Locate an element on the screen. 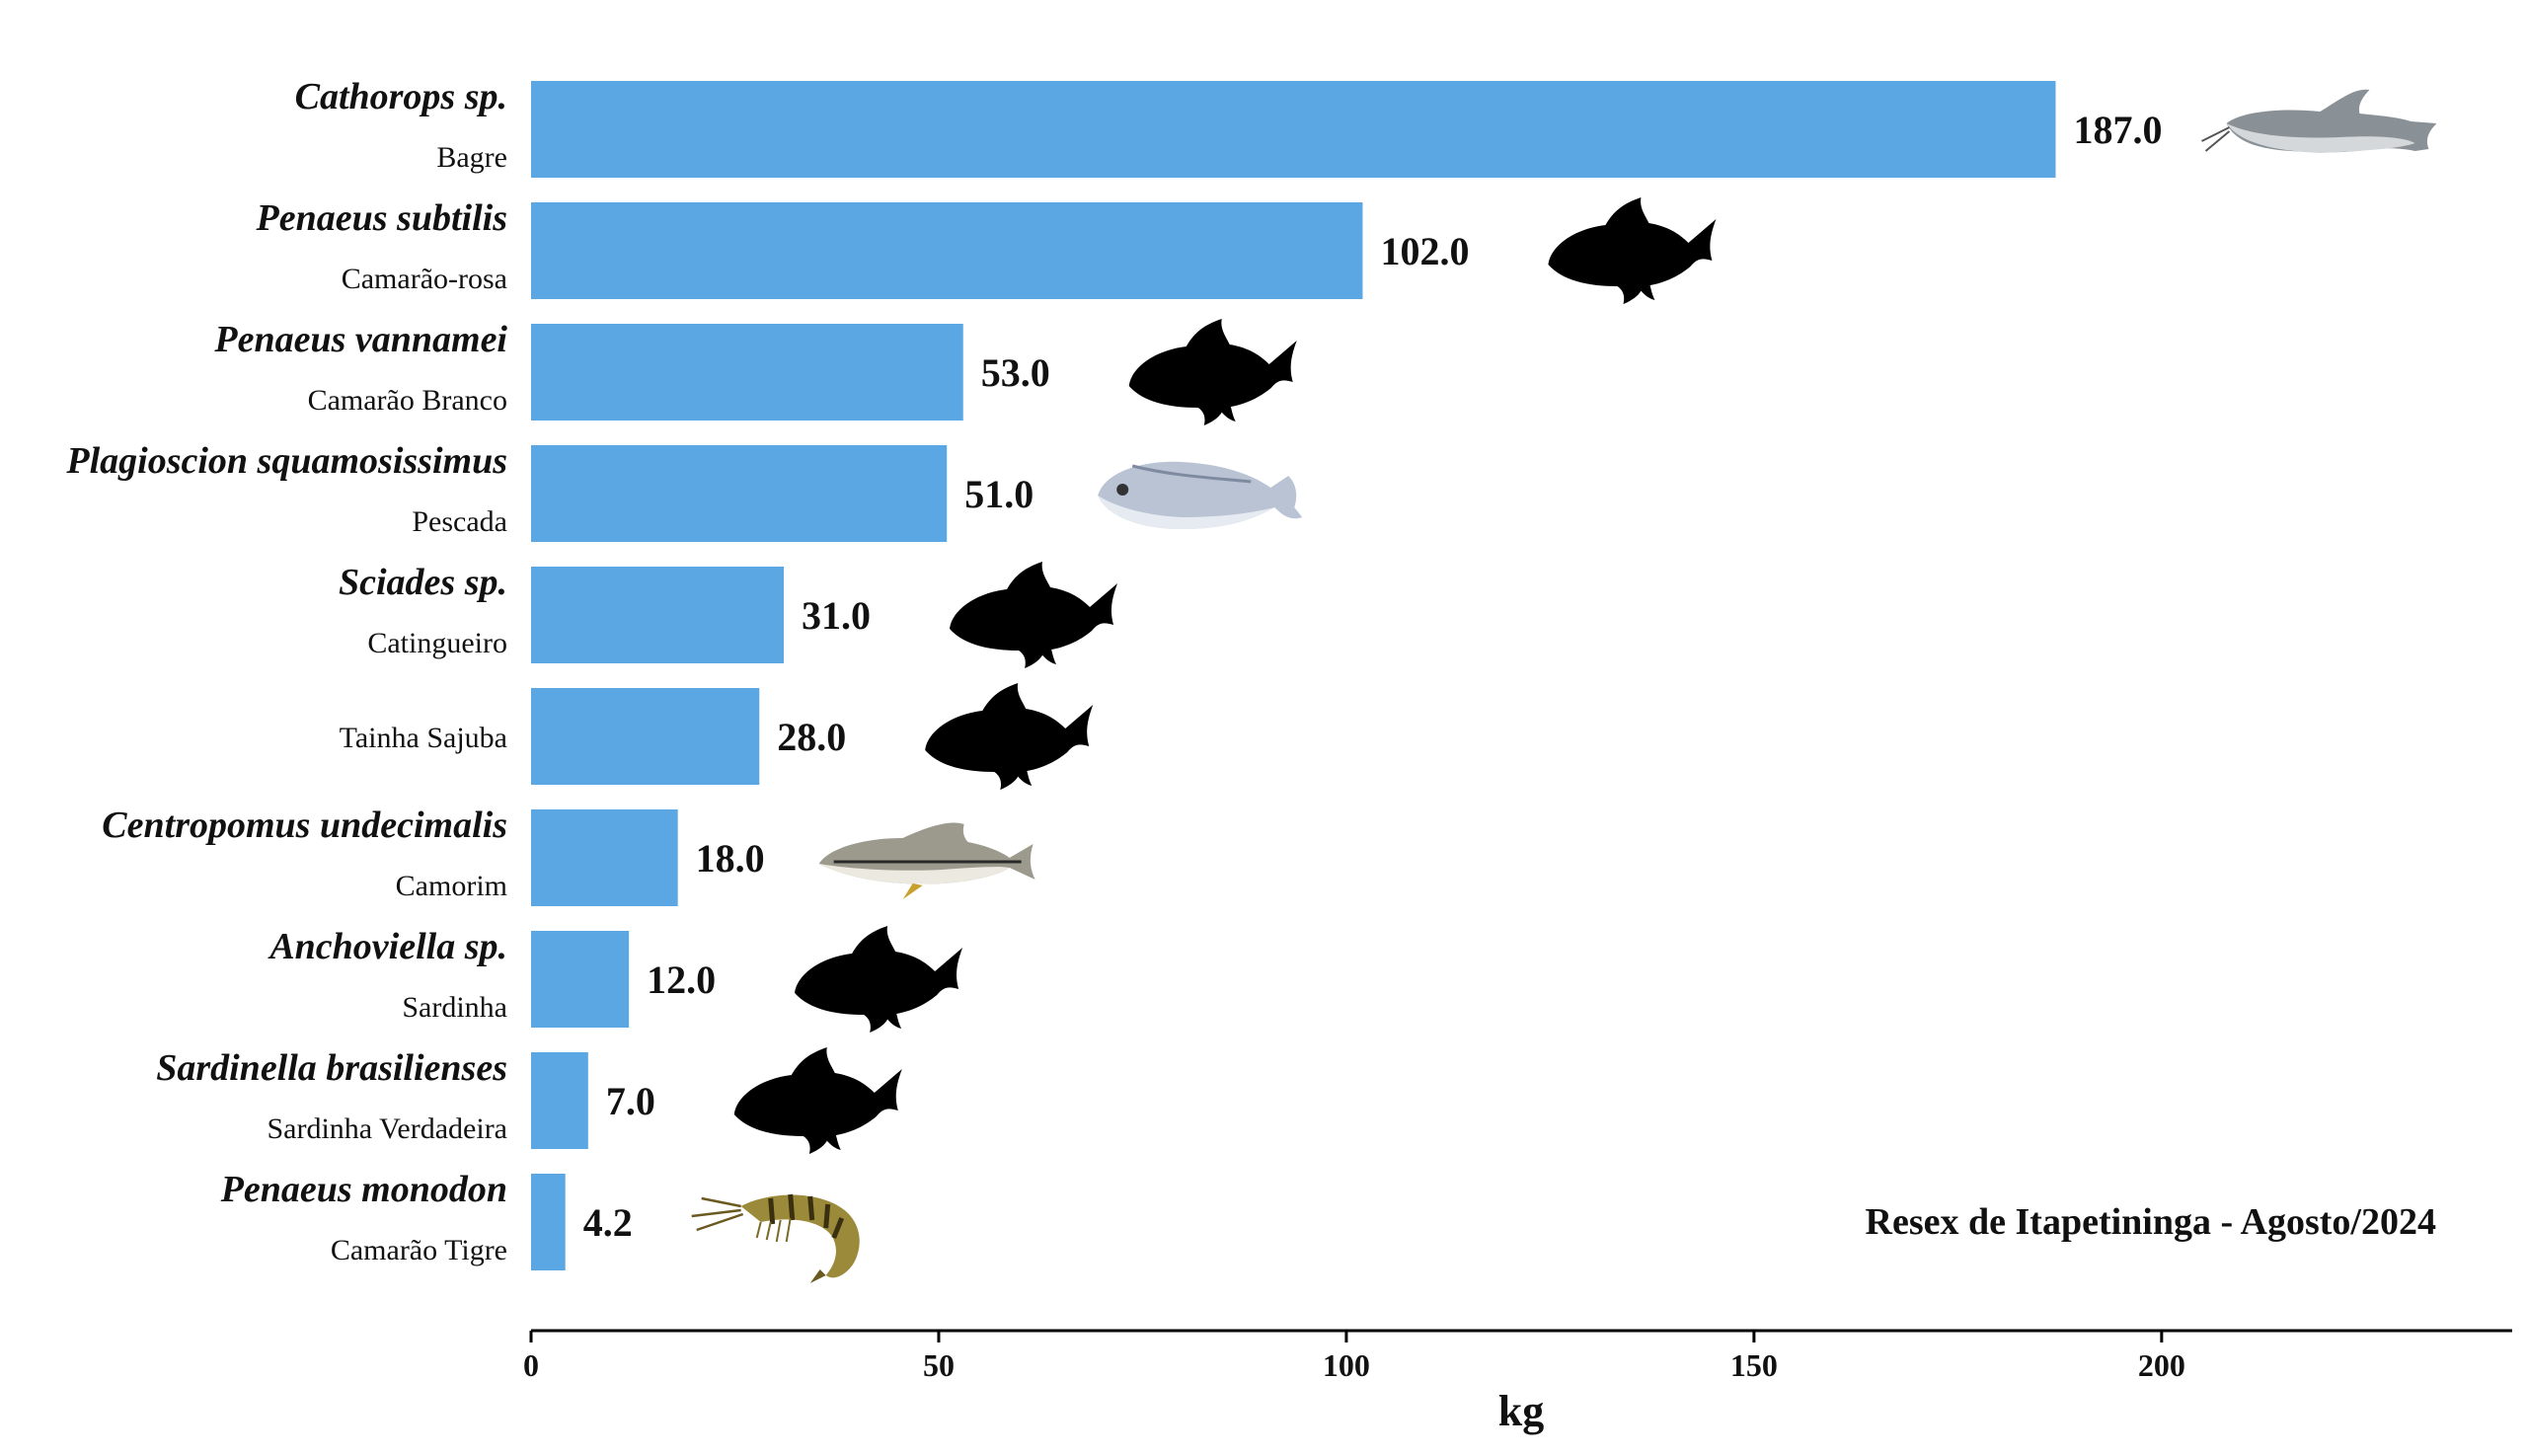 The width and height of the screenshot is (2527, 1456). species-common-name: Bagre is located at coordinates (471, 157).